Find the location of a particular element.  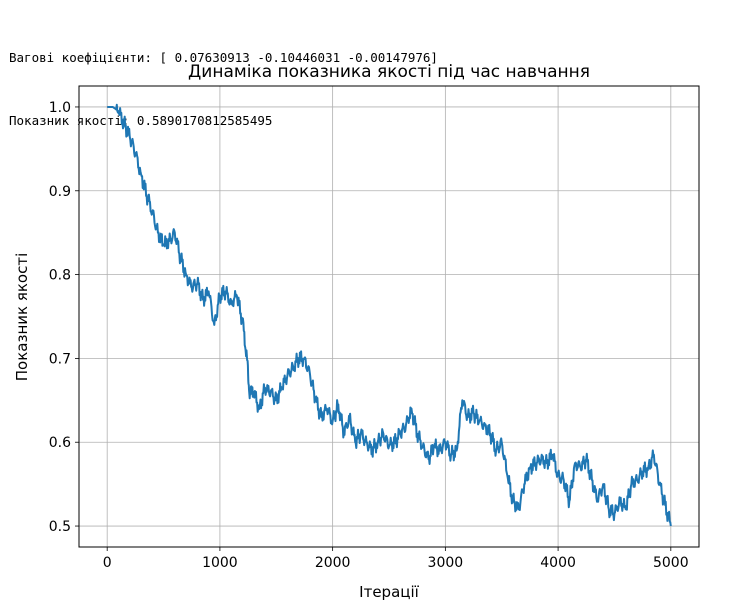

y-tick-label: 0.9 is located at coordinates (60, 192).